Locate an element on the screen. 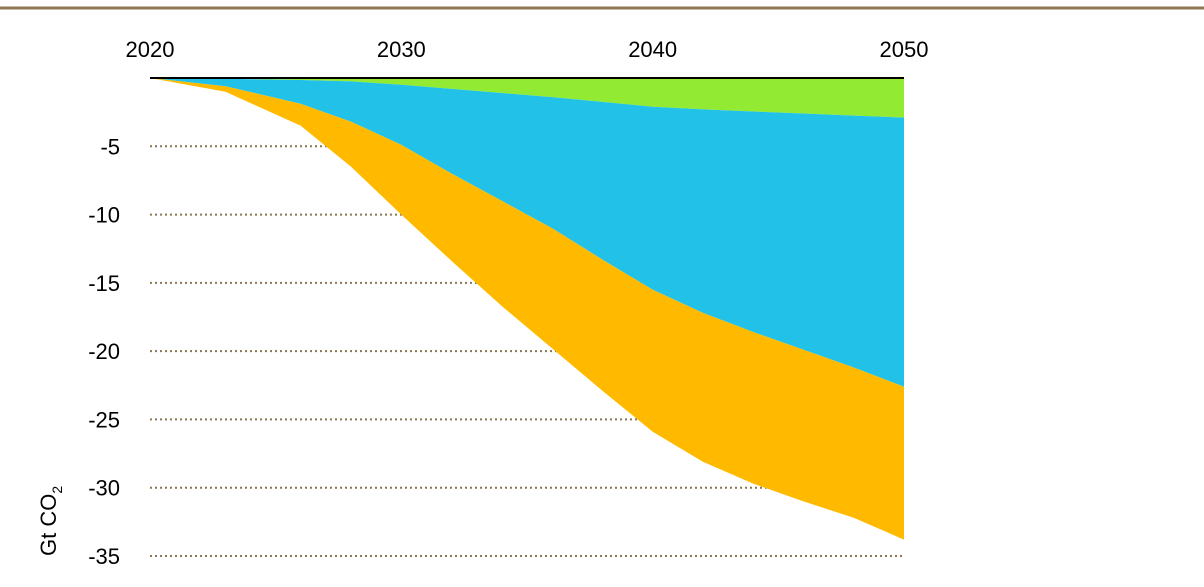  y-axis-label-main: Gt CO is located at coordinates (48, 525).